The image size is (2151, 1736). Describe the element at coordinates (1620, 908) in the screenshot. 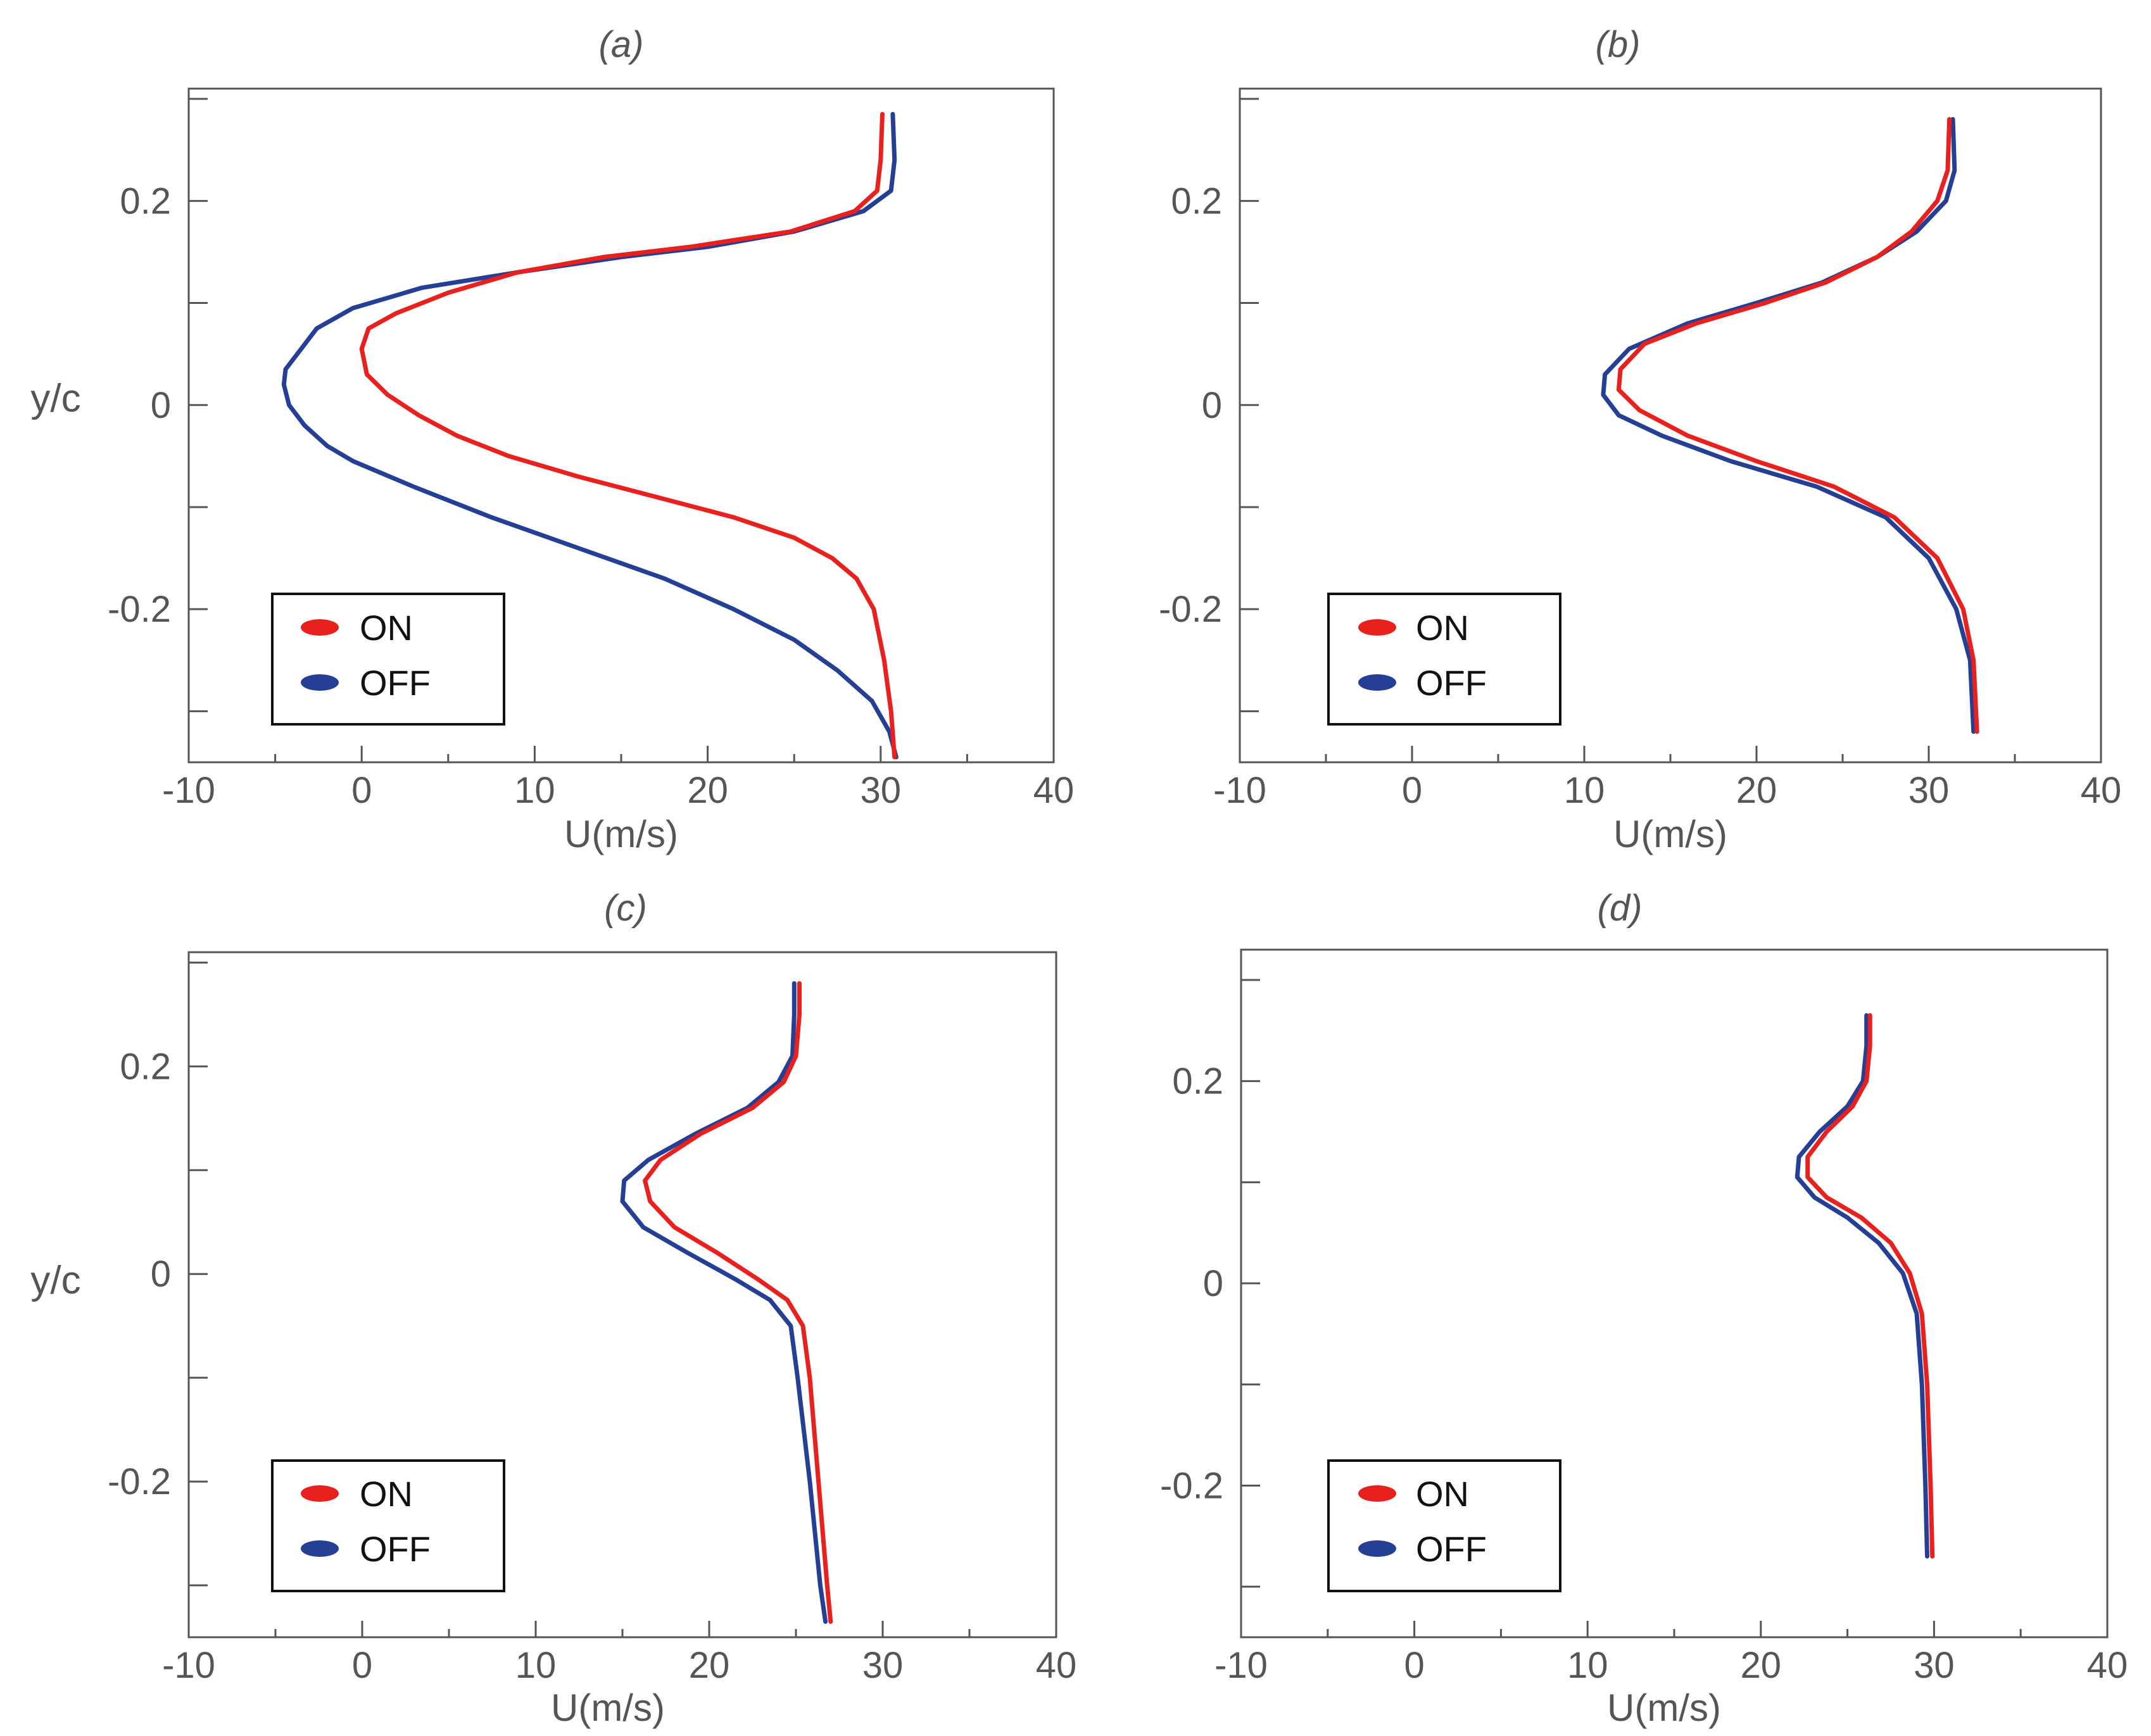

I see `panel-title: (d)` at that location.